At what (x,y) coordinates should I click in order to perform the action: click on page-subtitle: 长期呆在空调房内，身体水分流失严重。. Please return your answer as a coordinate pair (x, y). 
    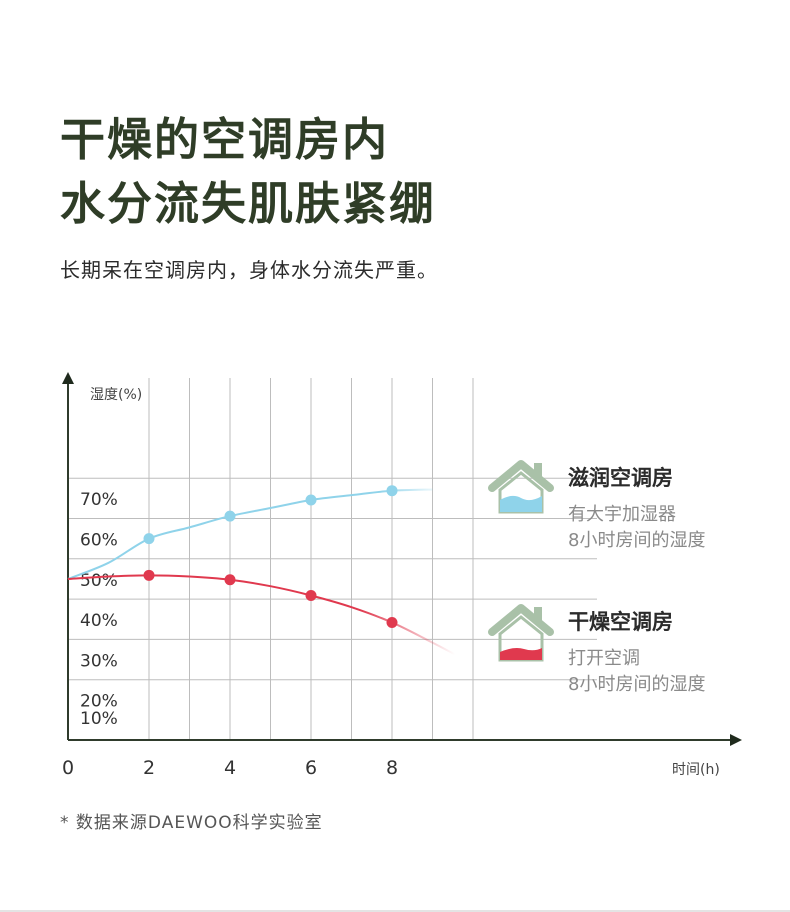
    Looking at the image, I should click on (249, 270).